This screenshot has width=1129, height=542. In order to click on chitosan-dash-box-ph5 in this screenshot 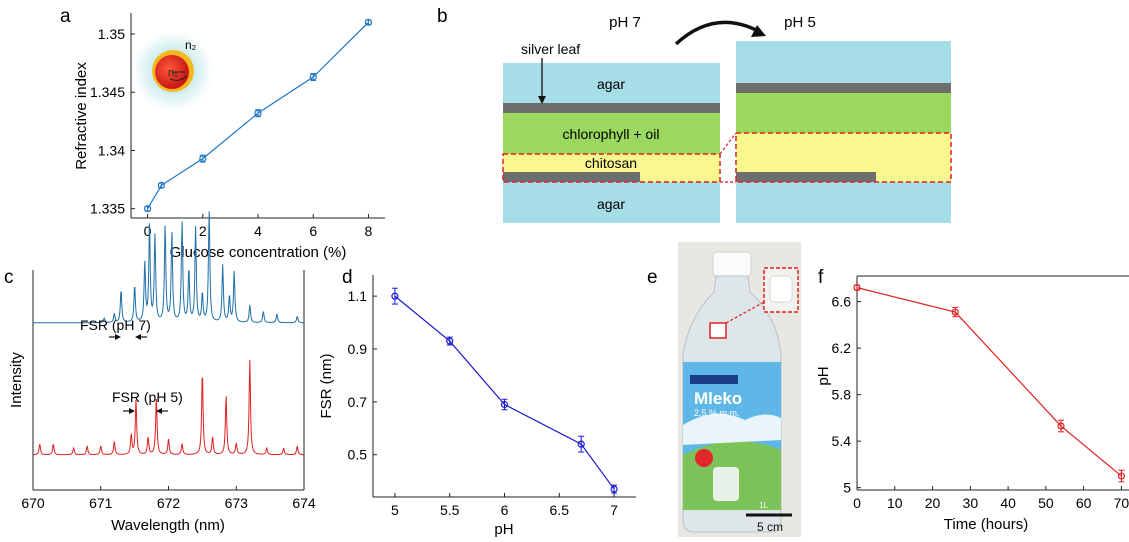, I will do `click(843, 157)`.